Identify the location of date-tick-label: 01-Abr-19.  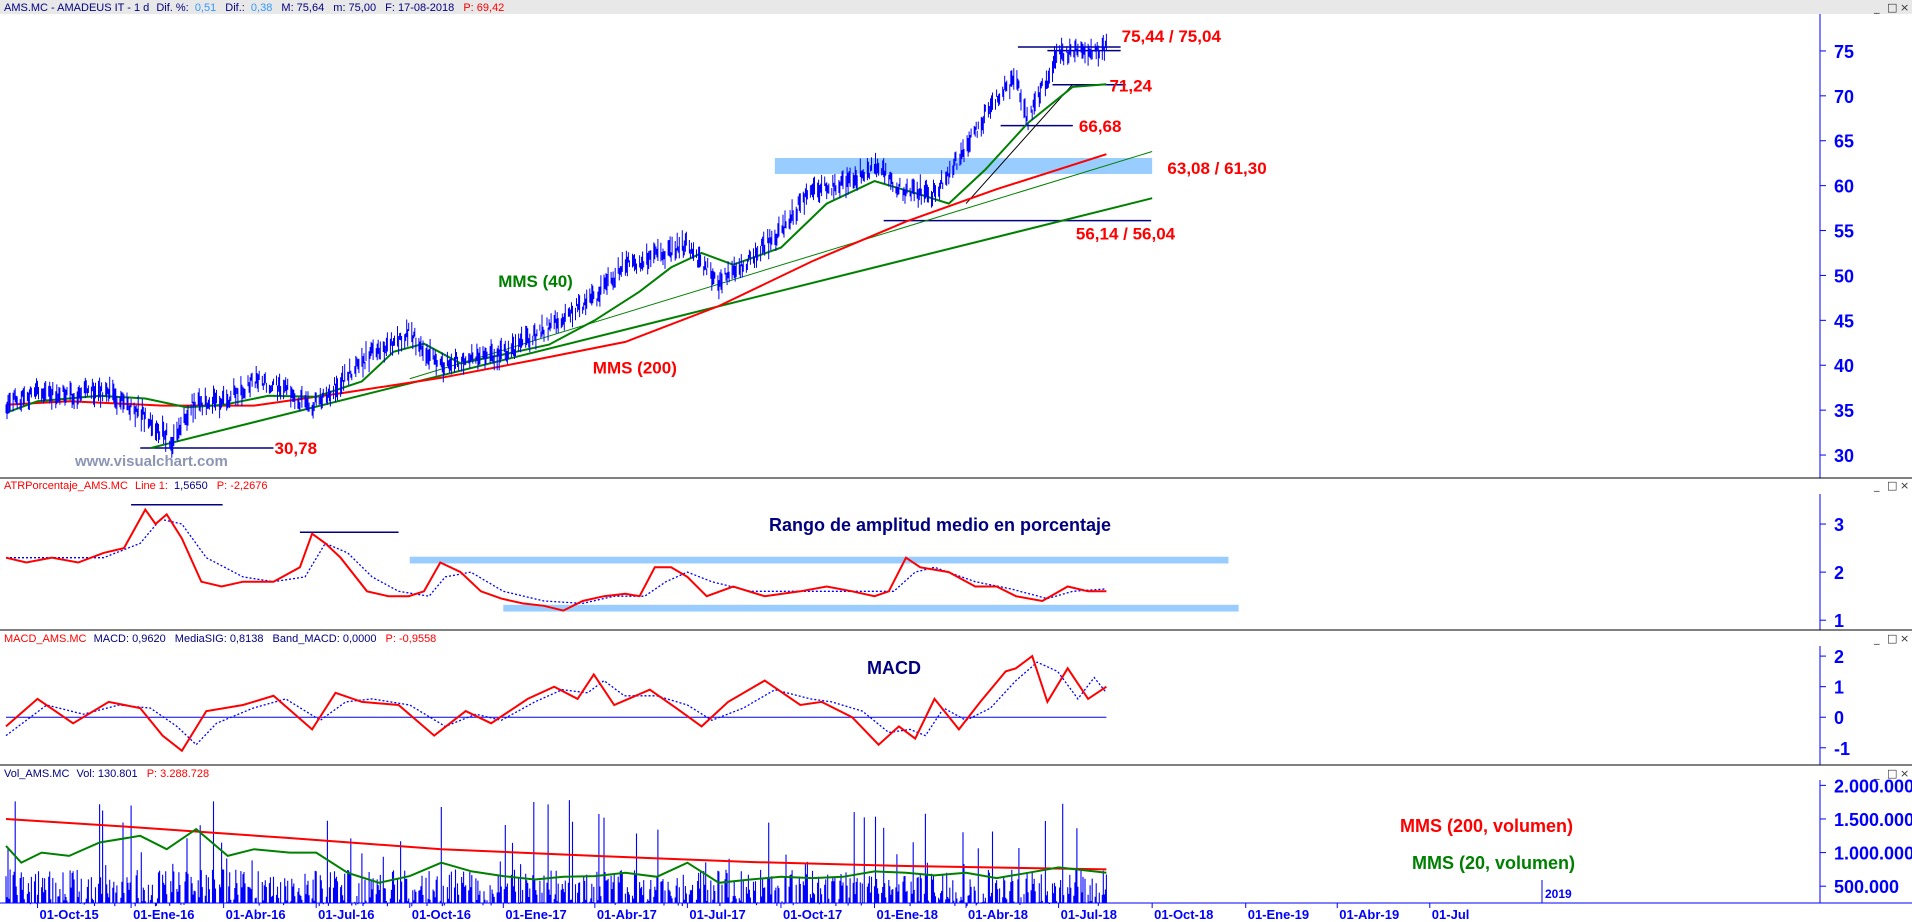
(1369, 914).